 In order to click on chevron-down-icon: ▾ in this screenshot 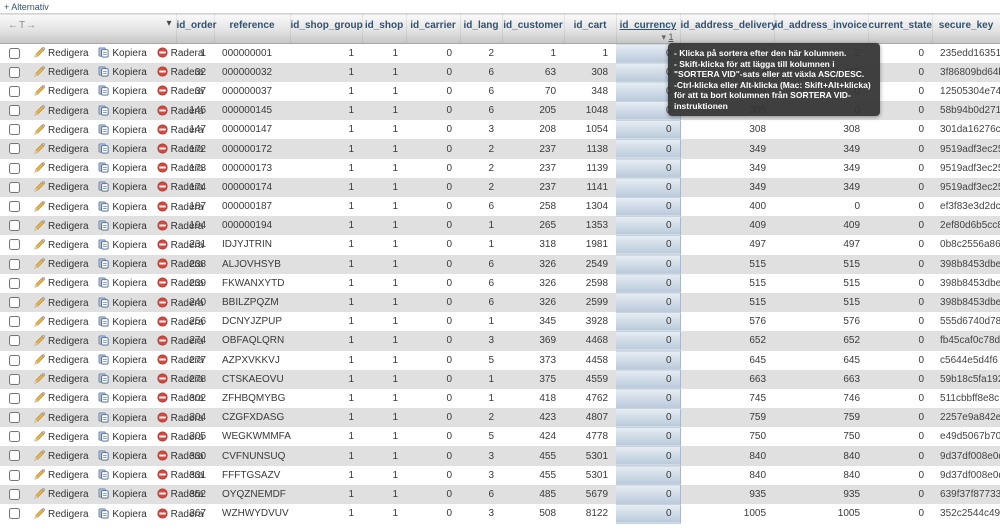, I will do `click(169, 23)`.